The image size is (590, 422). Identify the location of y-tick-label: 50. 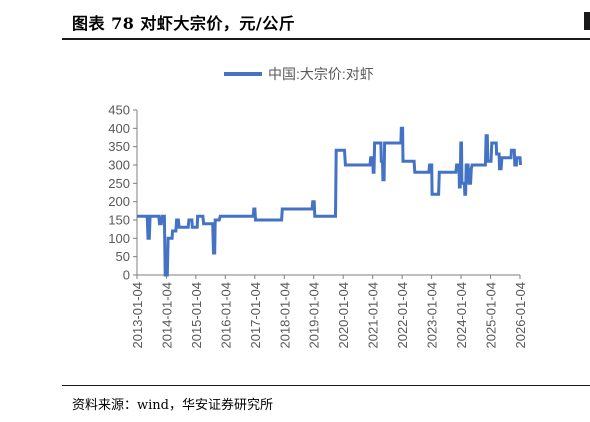
(123, 256).